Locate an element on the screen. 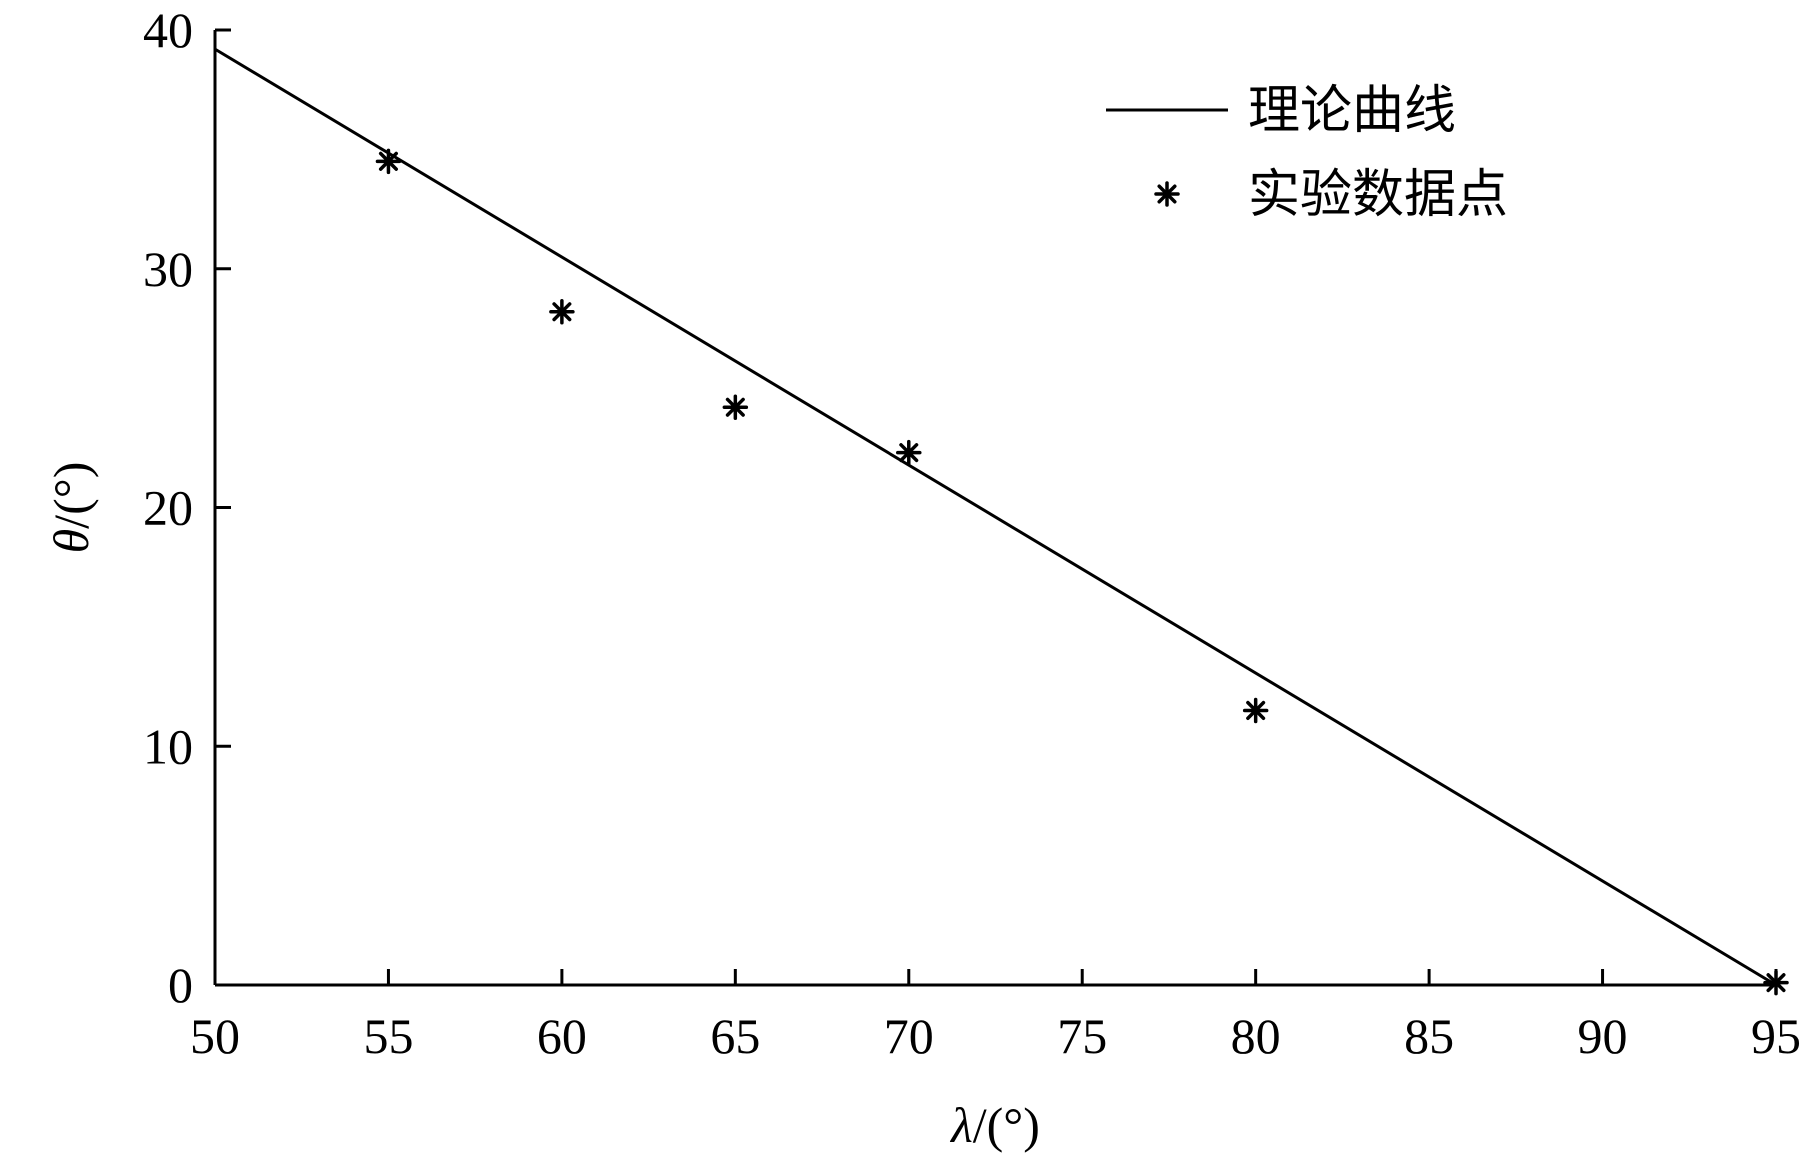 The width and height of the screenshot is (1804, 1160). x-axis-unit: /(°) is located at coordinates (1006, 1125).